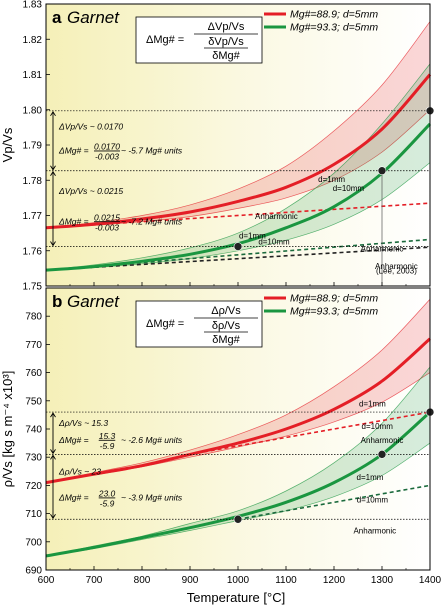 The width and height of the screenshot is (443, 608). Describe the element at coordinates (33, 430) in the screenshot. I see `y-tick-label: 740` at that location.